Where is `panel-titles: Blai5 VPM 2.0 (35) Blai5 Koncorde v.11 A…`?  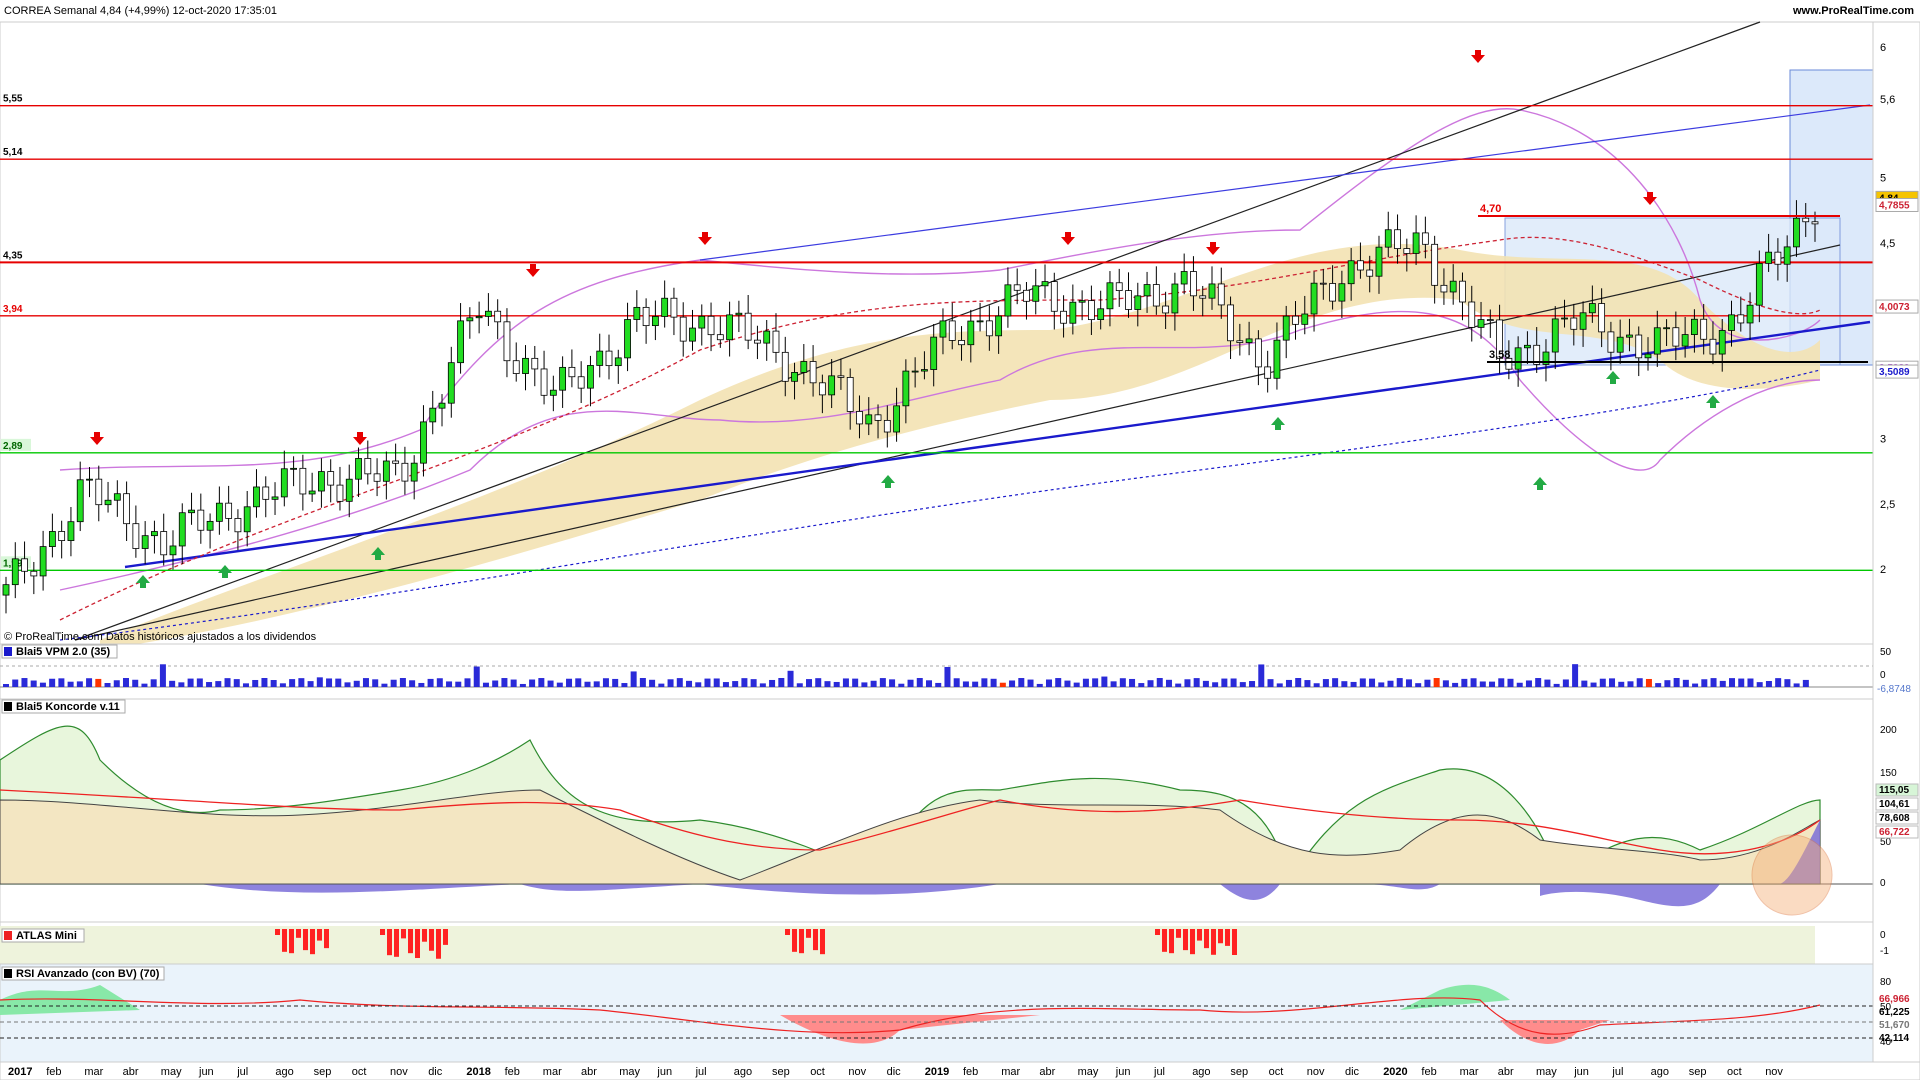 panel-titles: Blai5 VPM 2.0 (35) Blai5 Koncorde v.11 A… is located at coordinates (83, 812).